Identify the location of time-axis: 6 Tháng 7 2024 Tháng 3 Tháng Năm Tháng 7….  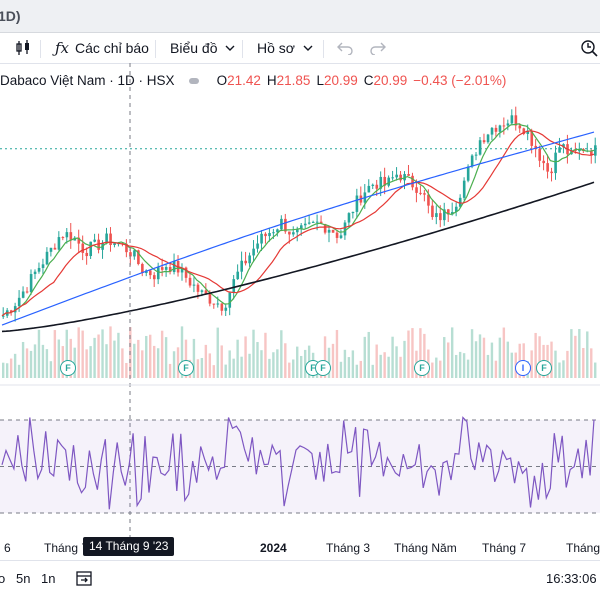
(300, 548).